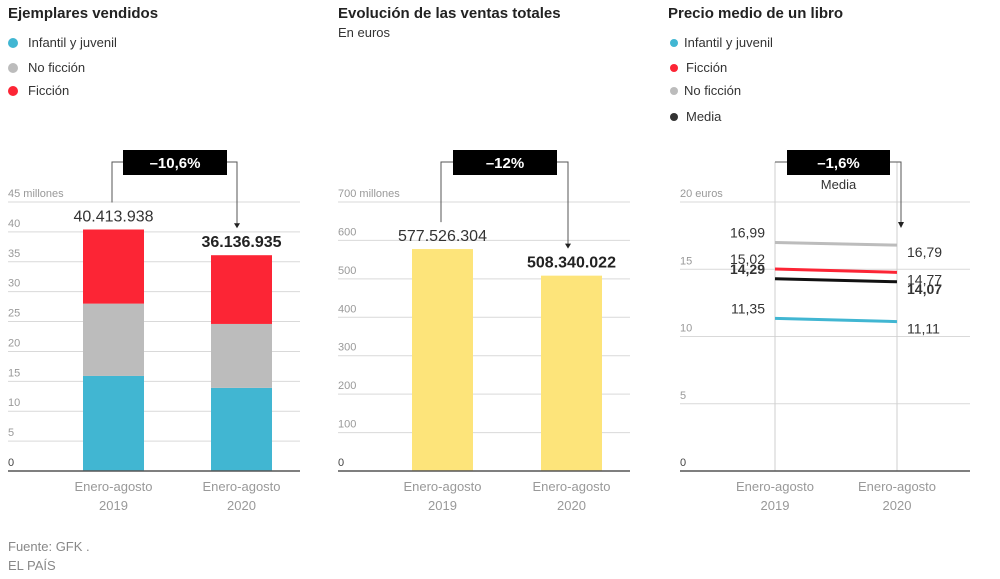  What do you see at coordinates (14, 343) in the screenshot?
I see `y-tick-label: 20` at bounding box center [14, 343].